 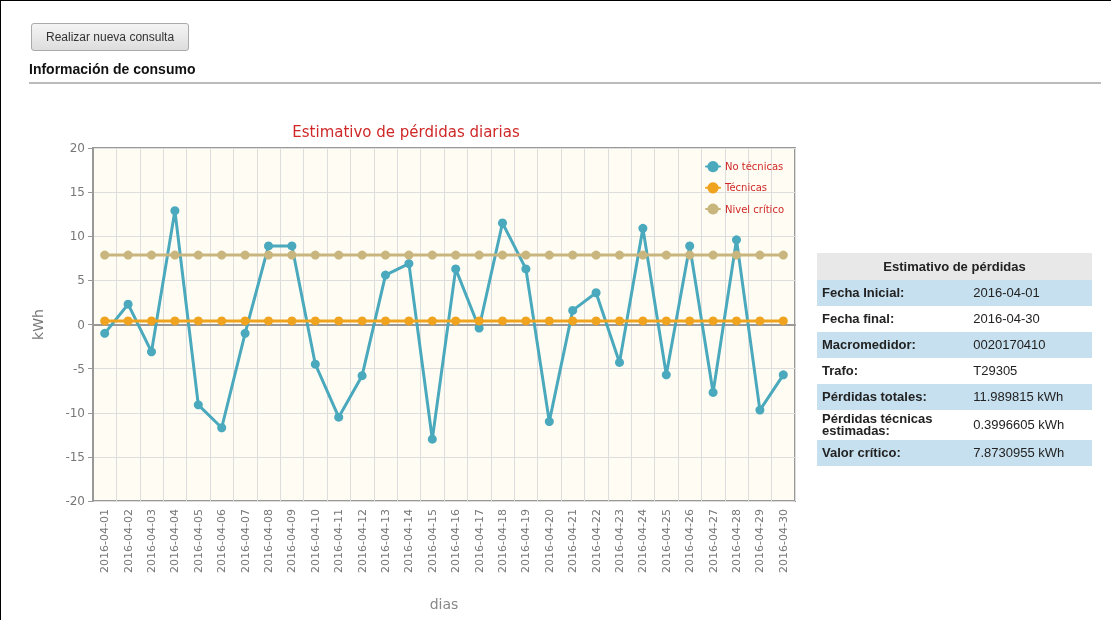 I want to click on x-tick-label: 2016-04-01, so click(x=105, y=541).